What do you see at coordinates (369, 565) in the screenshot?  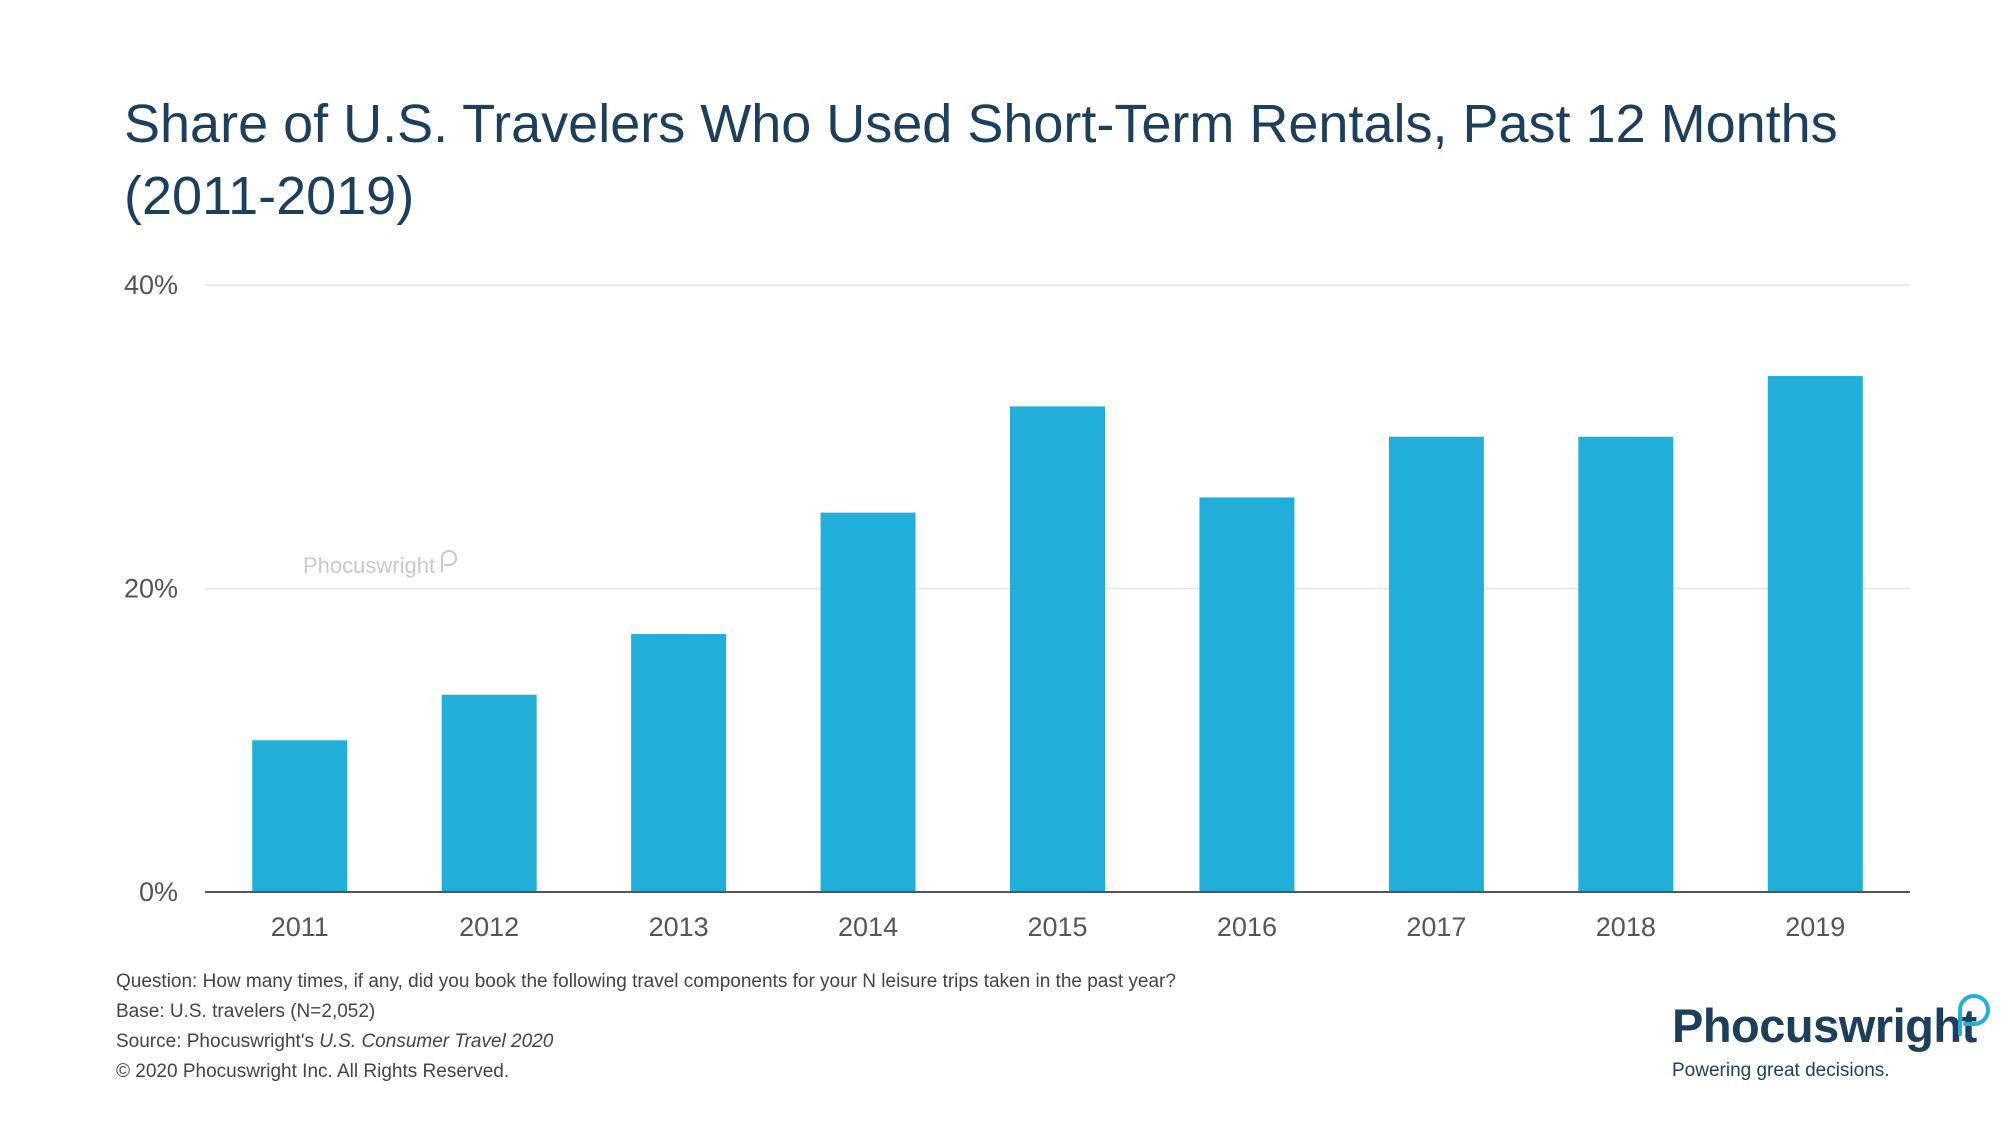 I see `watermark-text: Phocuswright` at bounding box center [369, 565].